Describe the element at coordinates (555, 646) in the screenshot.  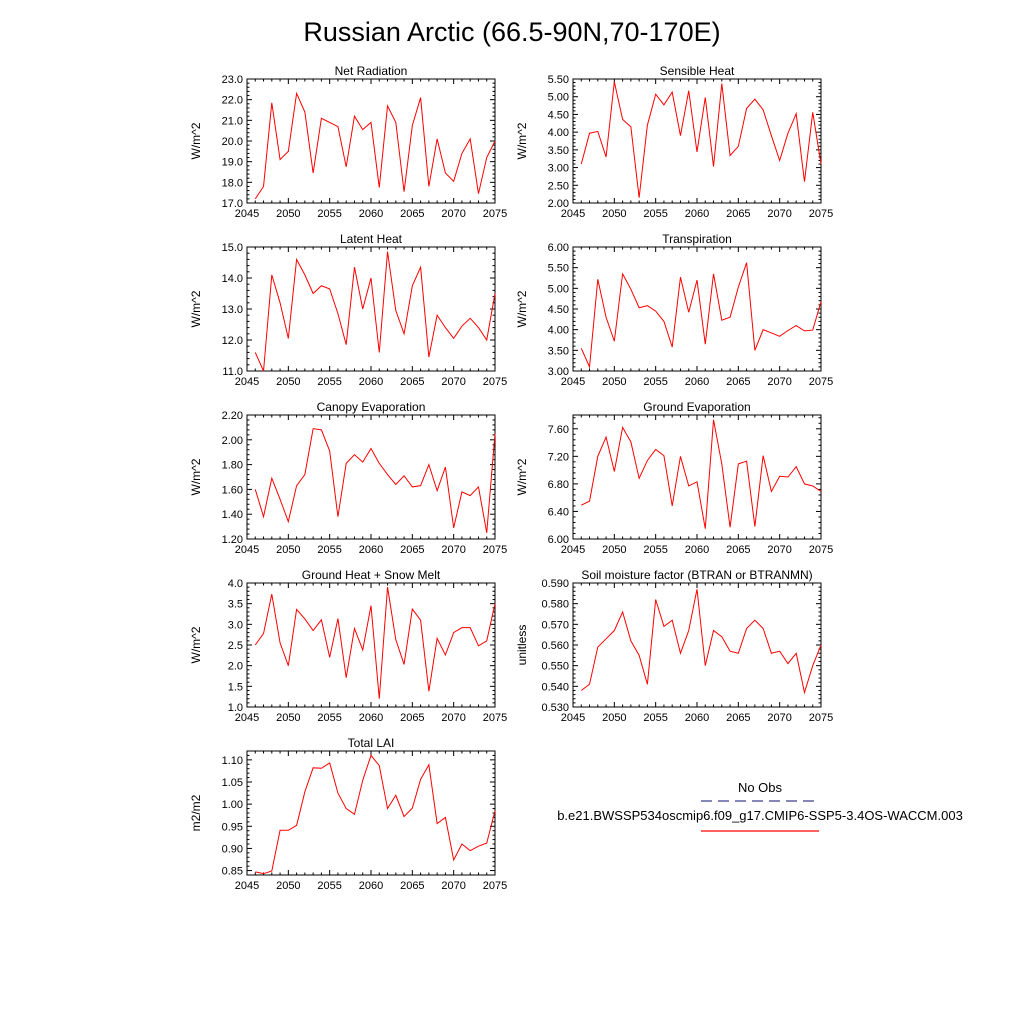
I see `y-tick-label: 0.560` at that location.